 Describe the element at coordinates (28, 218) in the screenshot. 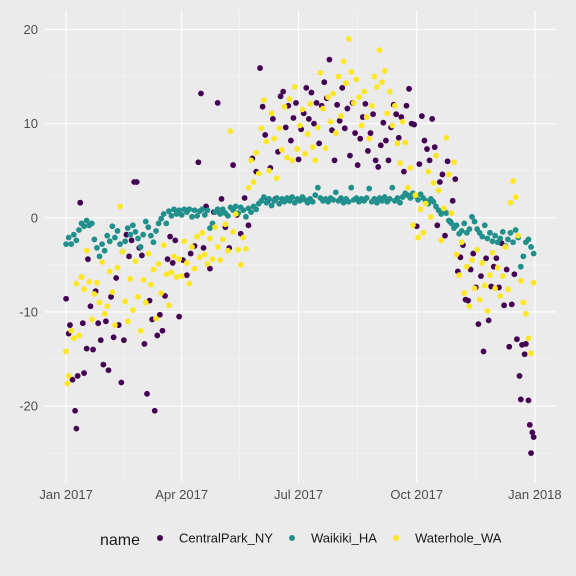

I see `y-axis: 20 10 0 -10 -20` at that location.